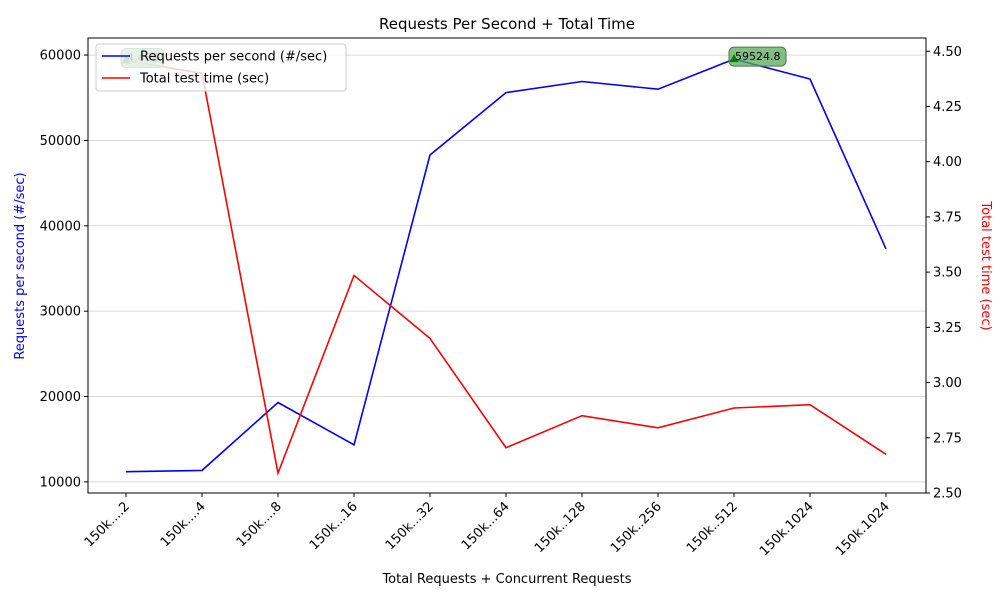 This screenshot has width=1000, height=600. Describe the element at coordinates (947, 328) in the screenshot. I see `y-tick-label-right: 3.25` at that location.